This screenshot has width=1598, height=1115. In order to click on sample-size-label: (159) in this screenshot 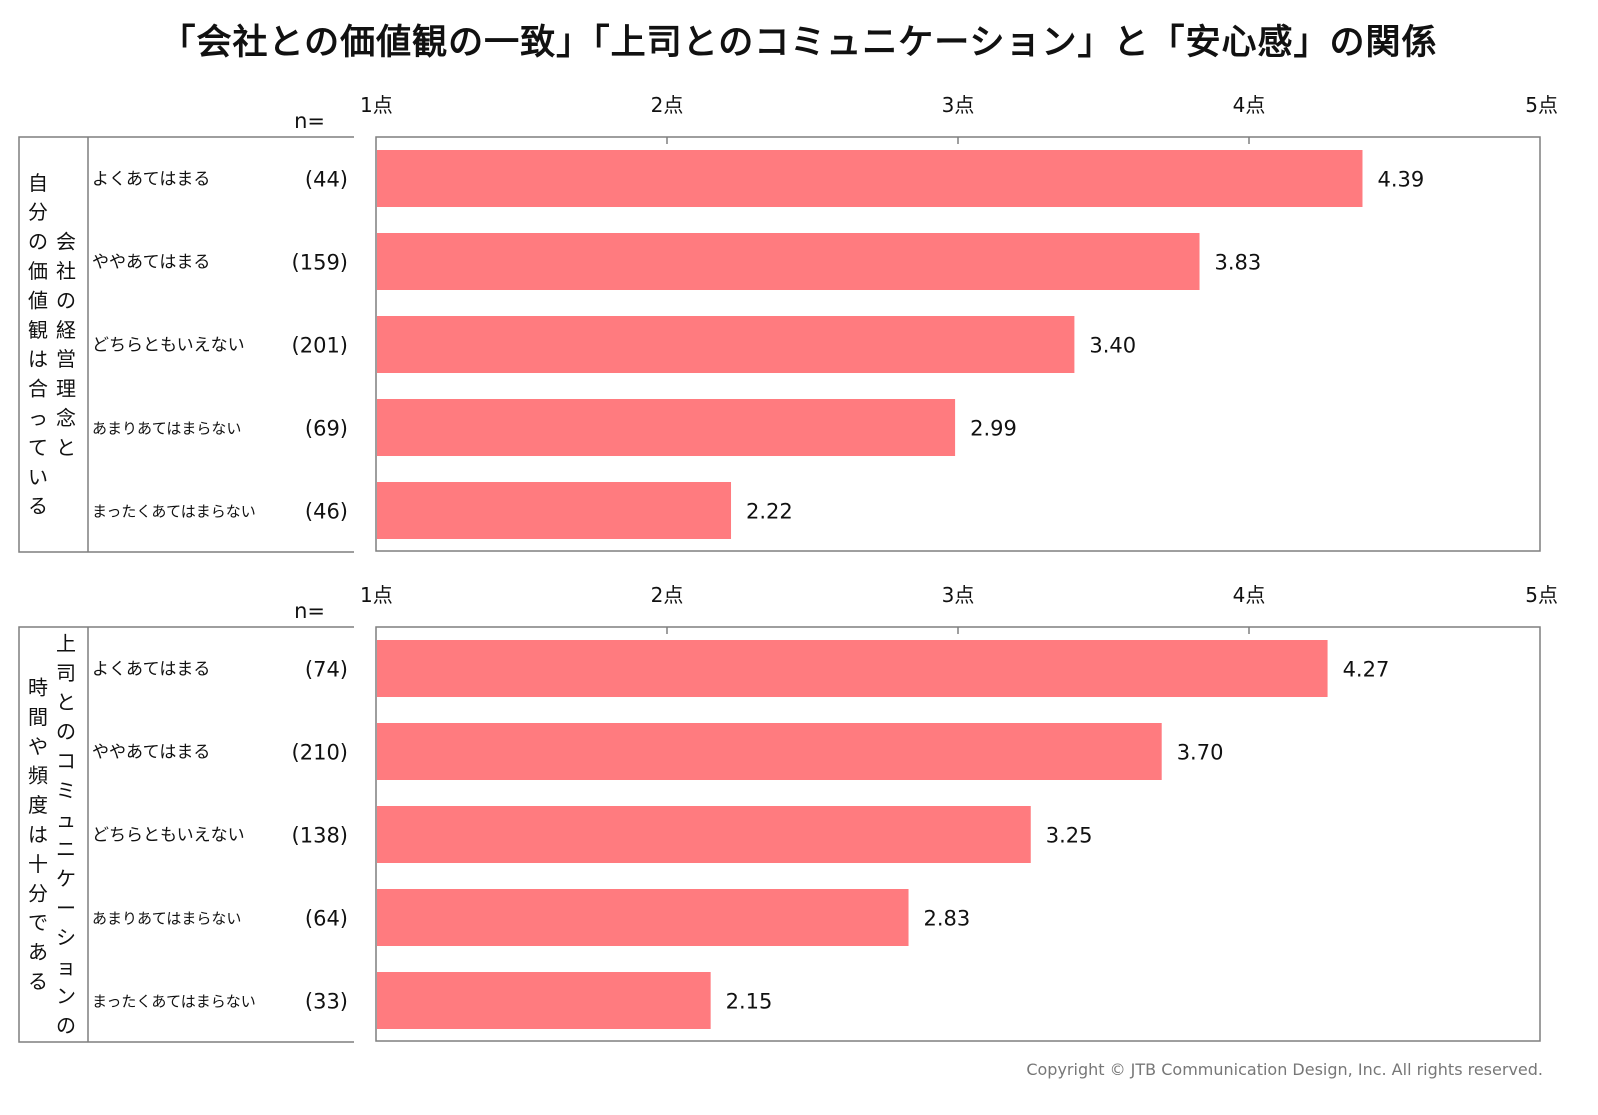, I will do `click(320, 263)`.